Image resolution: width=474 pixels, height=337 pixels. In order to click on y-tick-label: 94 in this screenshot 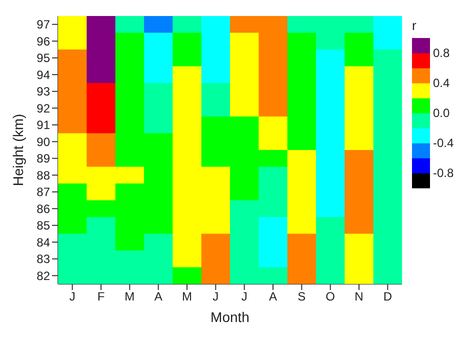, I will do `click(43, 75)`.